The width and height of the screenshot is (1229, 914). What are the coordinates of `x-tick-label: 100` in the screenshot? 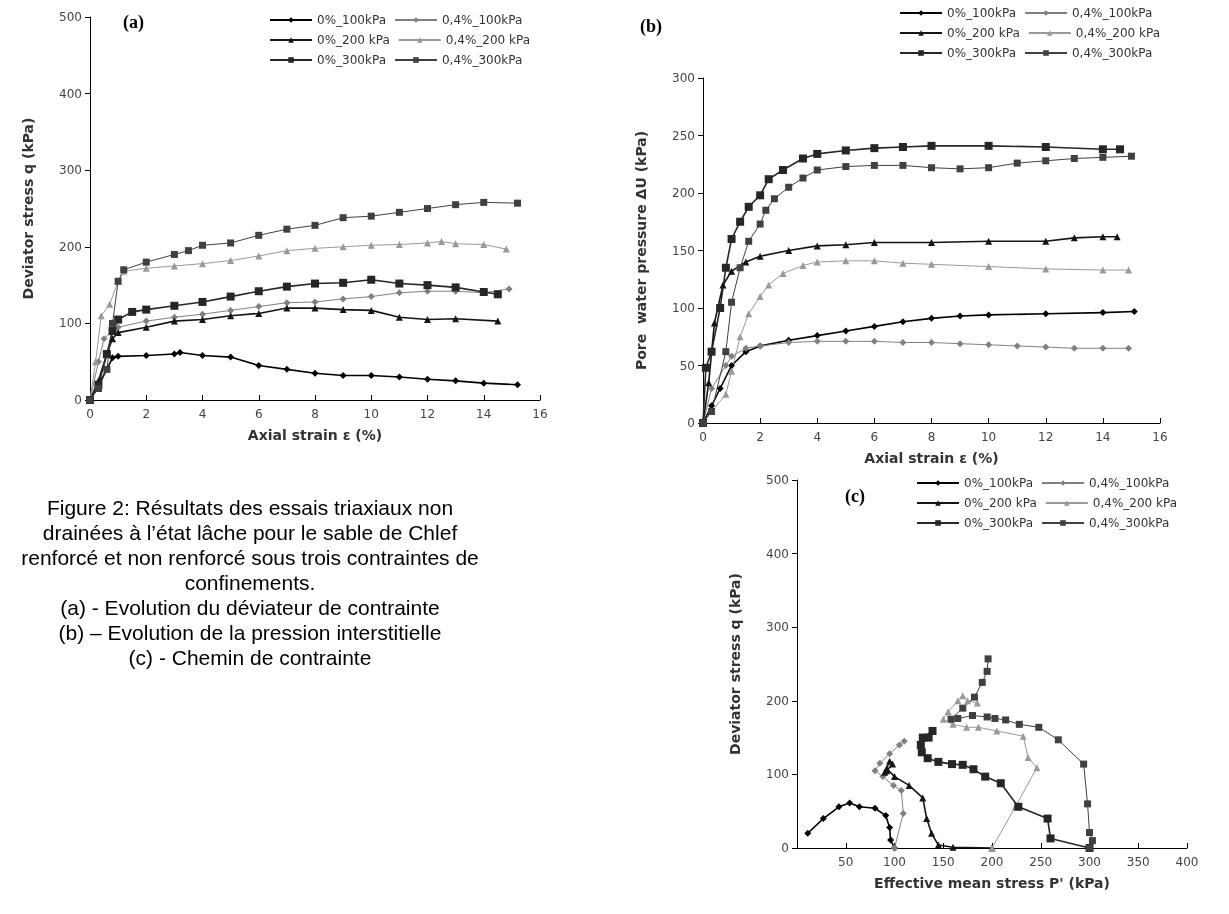 It's located at (894, 862).